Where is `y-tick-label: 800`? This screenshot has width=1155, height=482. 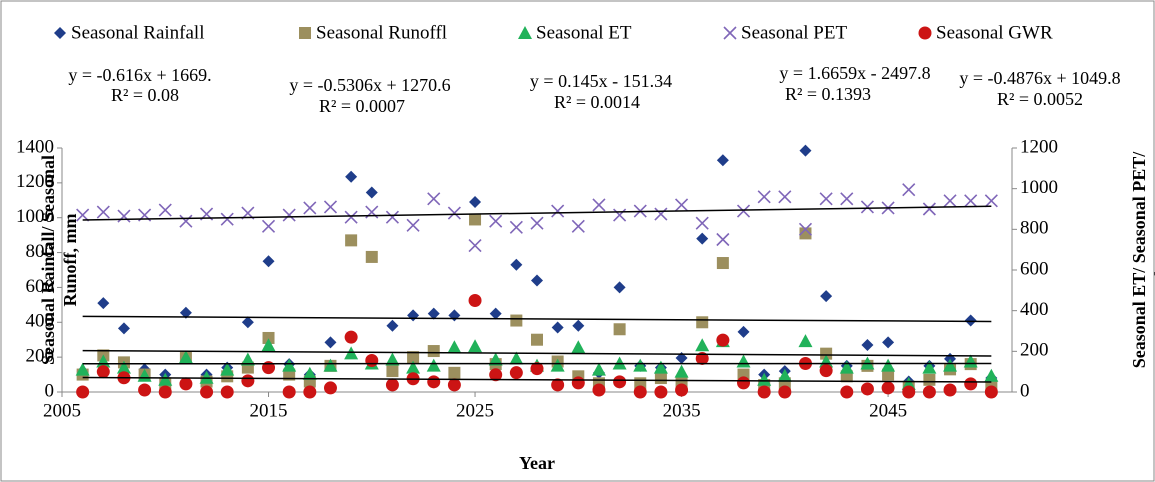
y-tick-label: 800 is located at coordinates (40, 251).